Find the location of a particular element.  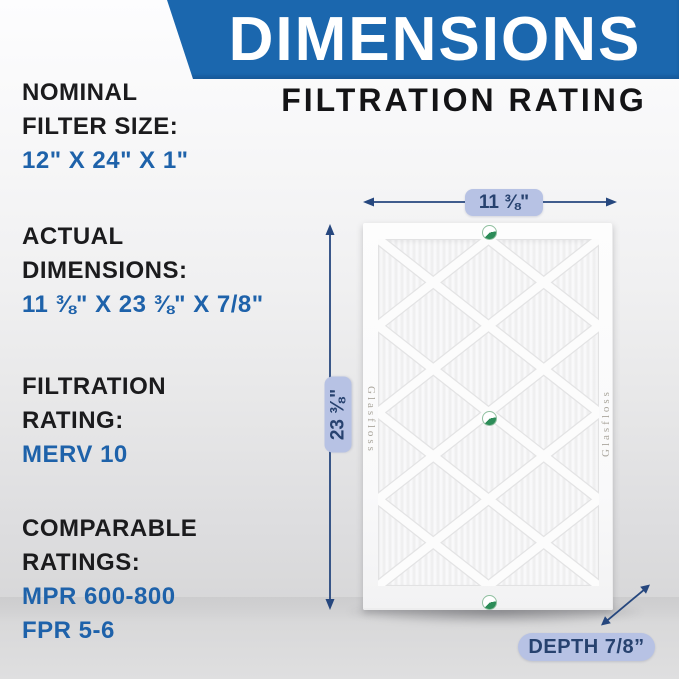

merv-rating-value: MERV 10 is located at coordinates (75, 454).